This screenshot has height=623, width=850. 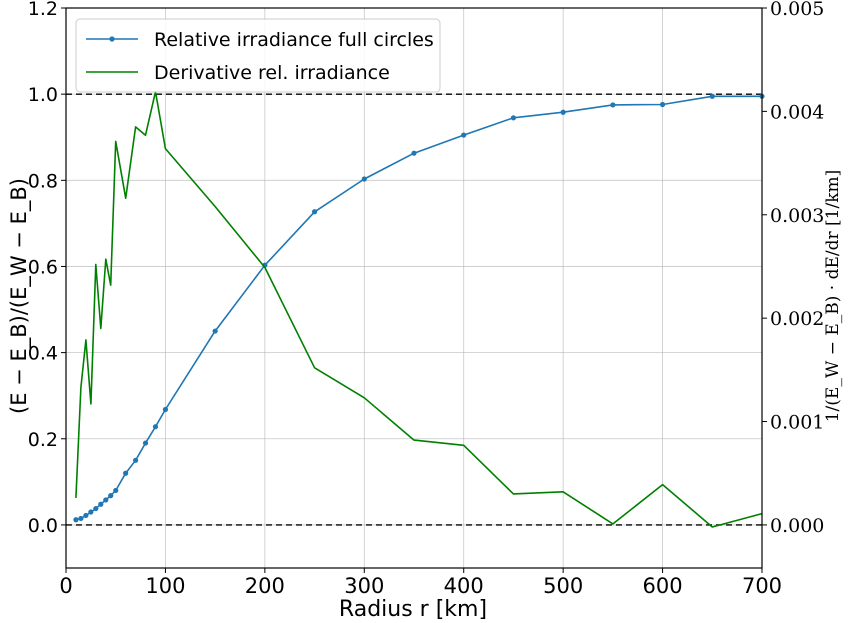 I want to click on legend-marker-relative-irradiance, so click(x=112, y=39).